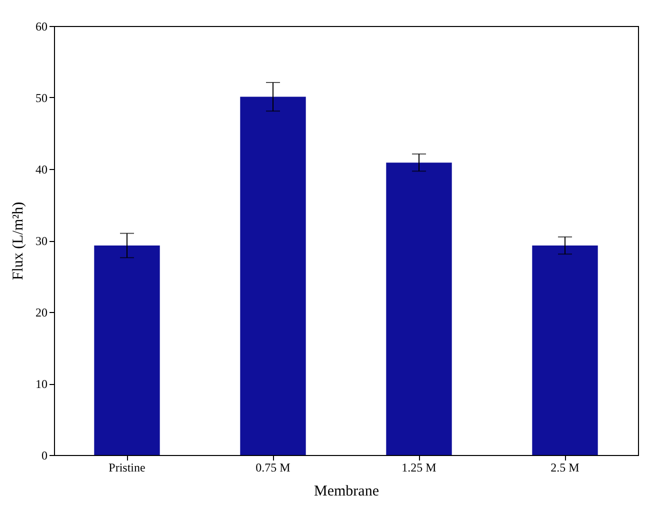  What do you see at coordinates (45, 455) in the screenshot?
I see `y-tick-label: 0` at bounding box center [45, 455].